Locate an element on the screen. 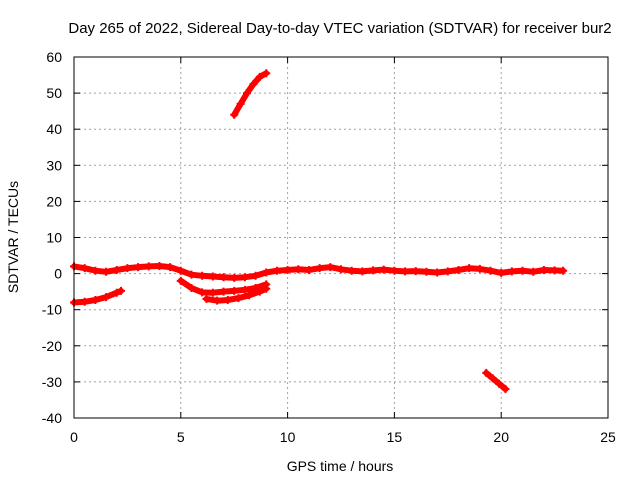 The image size is (640, 480). y-tick-label: 20 is located at coordinates (54, 201).